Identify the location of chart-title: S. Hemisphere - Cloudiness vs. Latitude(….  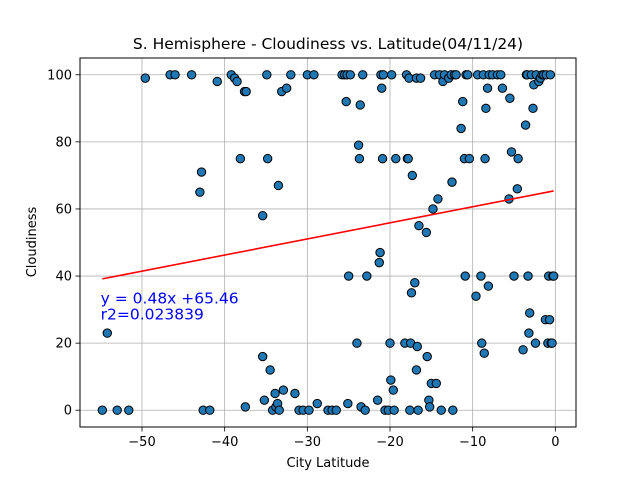
(328, 44).